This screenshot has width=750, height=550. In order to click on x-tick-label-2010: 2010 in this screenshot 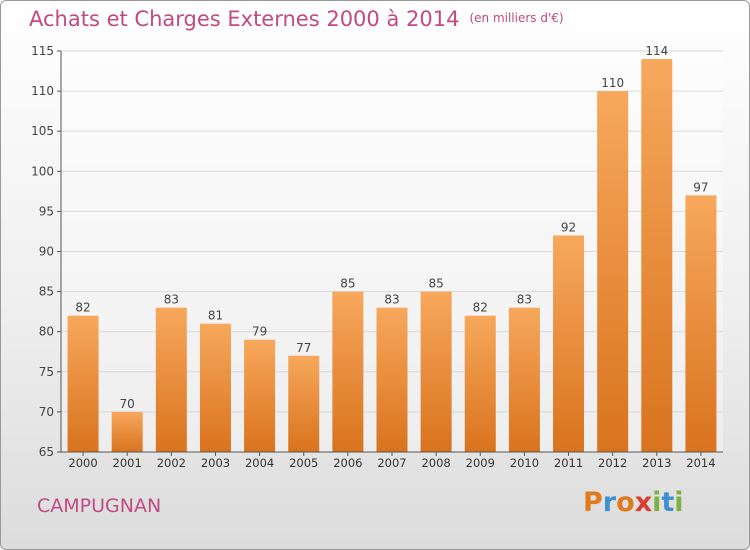, I will do `click(524, 463)`.